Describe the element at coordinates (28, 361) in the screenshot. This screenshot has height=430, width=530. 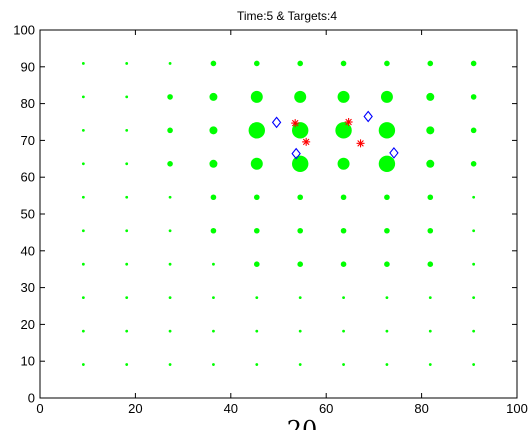
I see `y-tick-label: 10` at that location.